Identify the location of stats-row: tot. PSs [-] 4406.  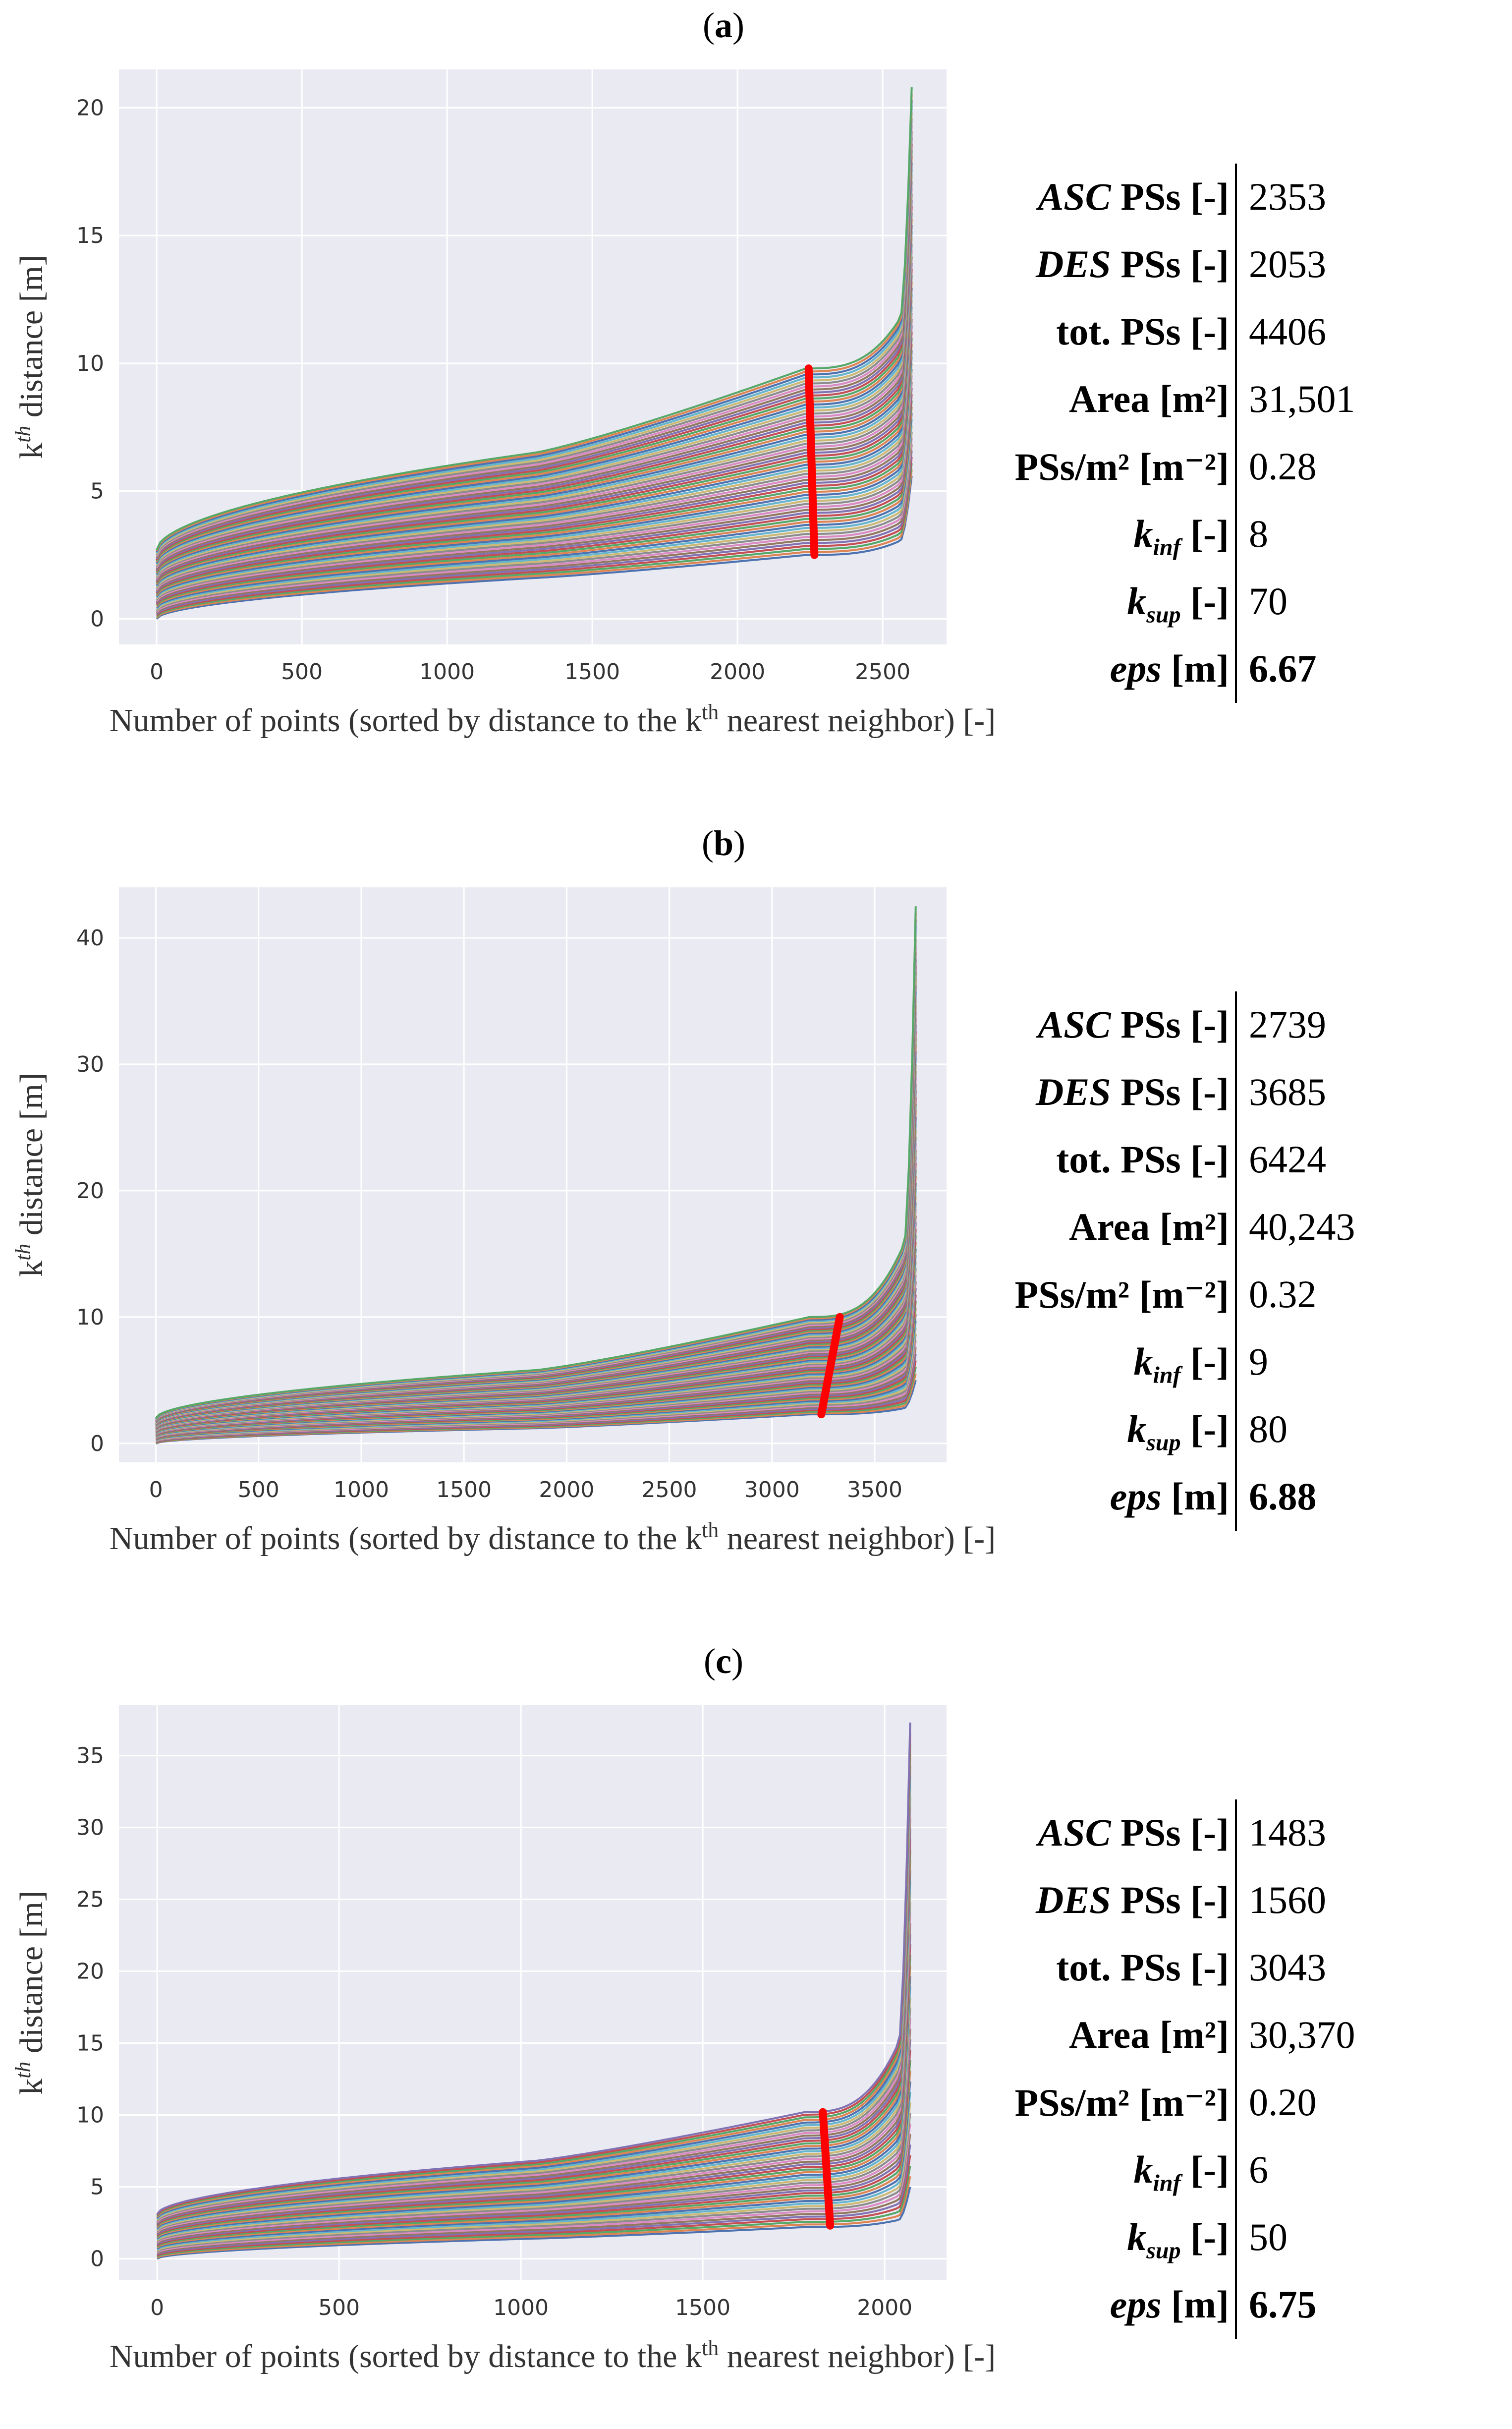
(1279, 332).